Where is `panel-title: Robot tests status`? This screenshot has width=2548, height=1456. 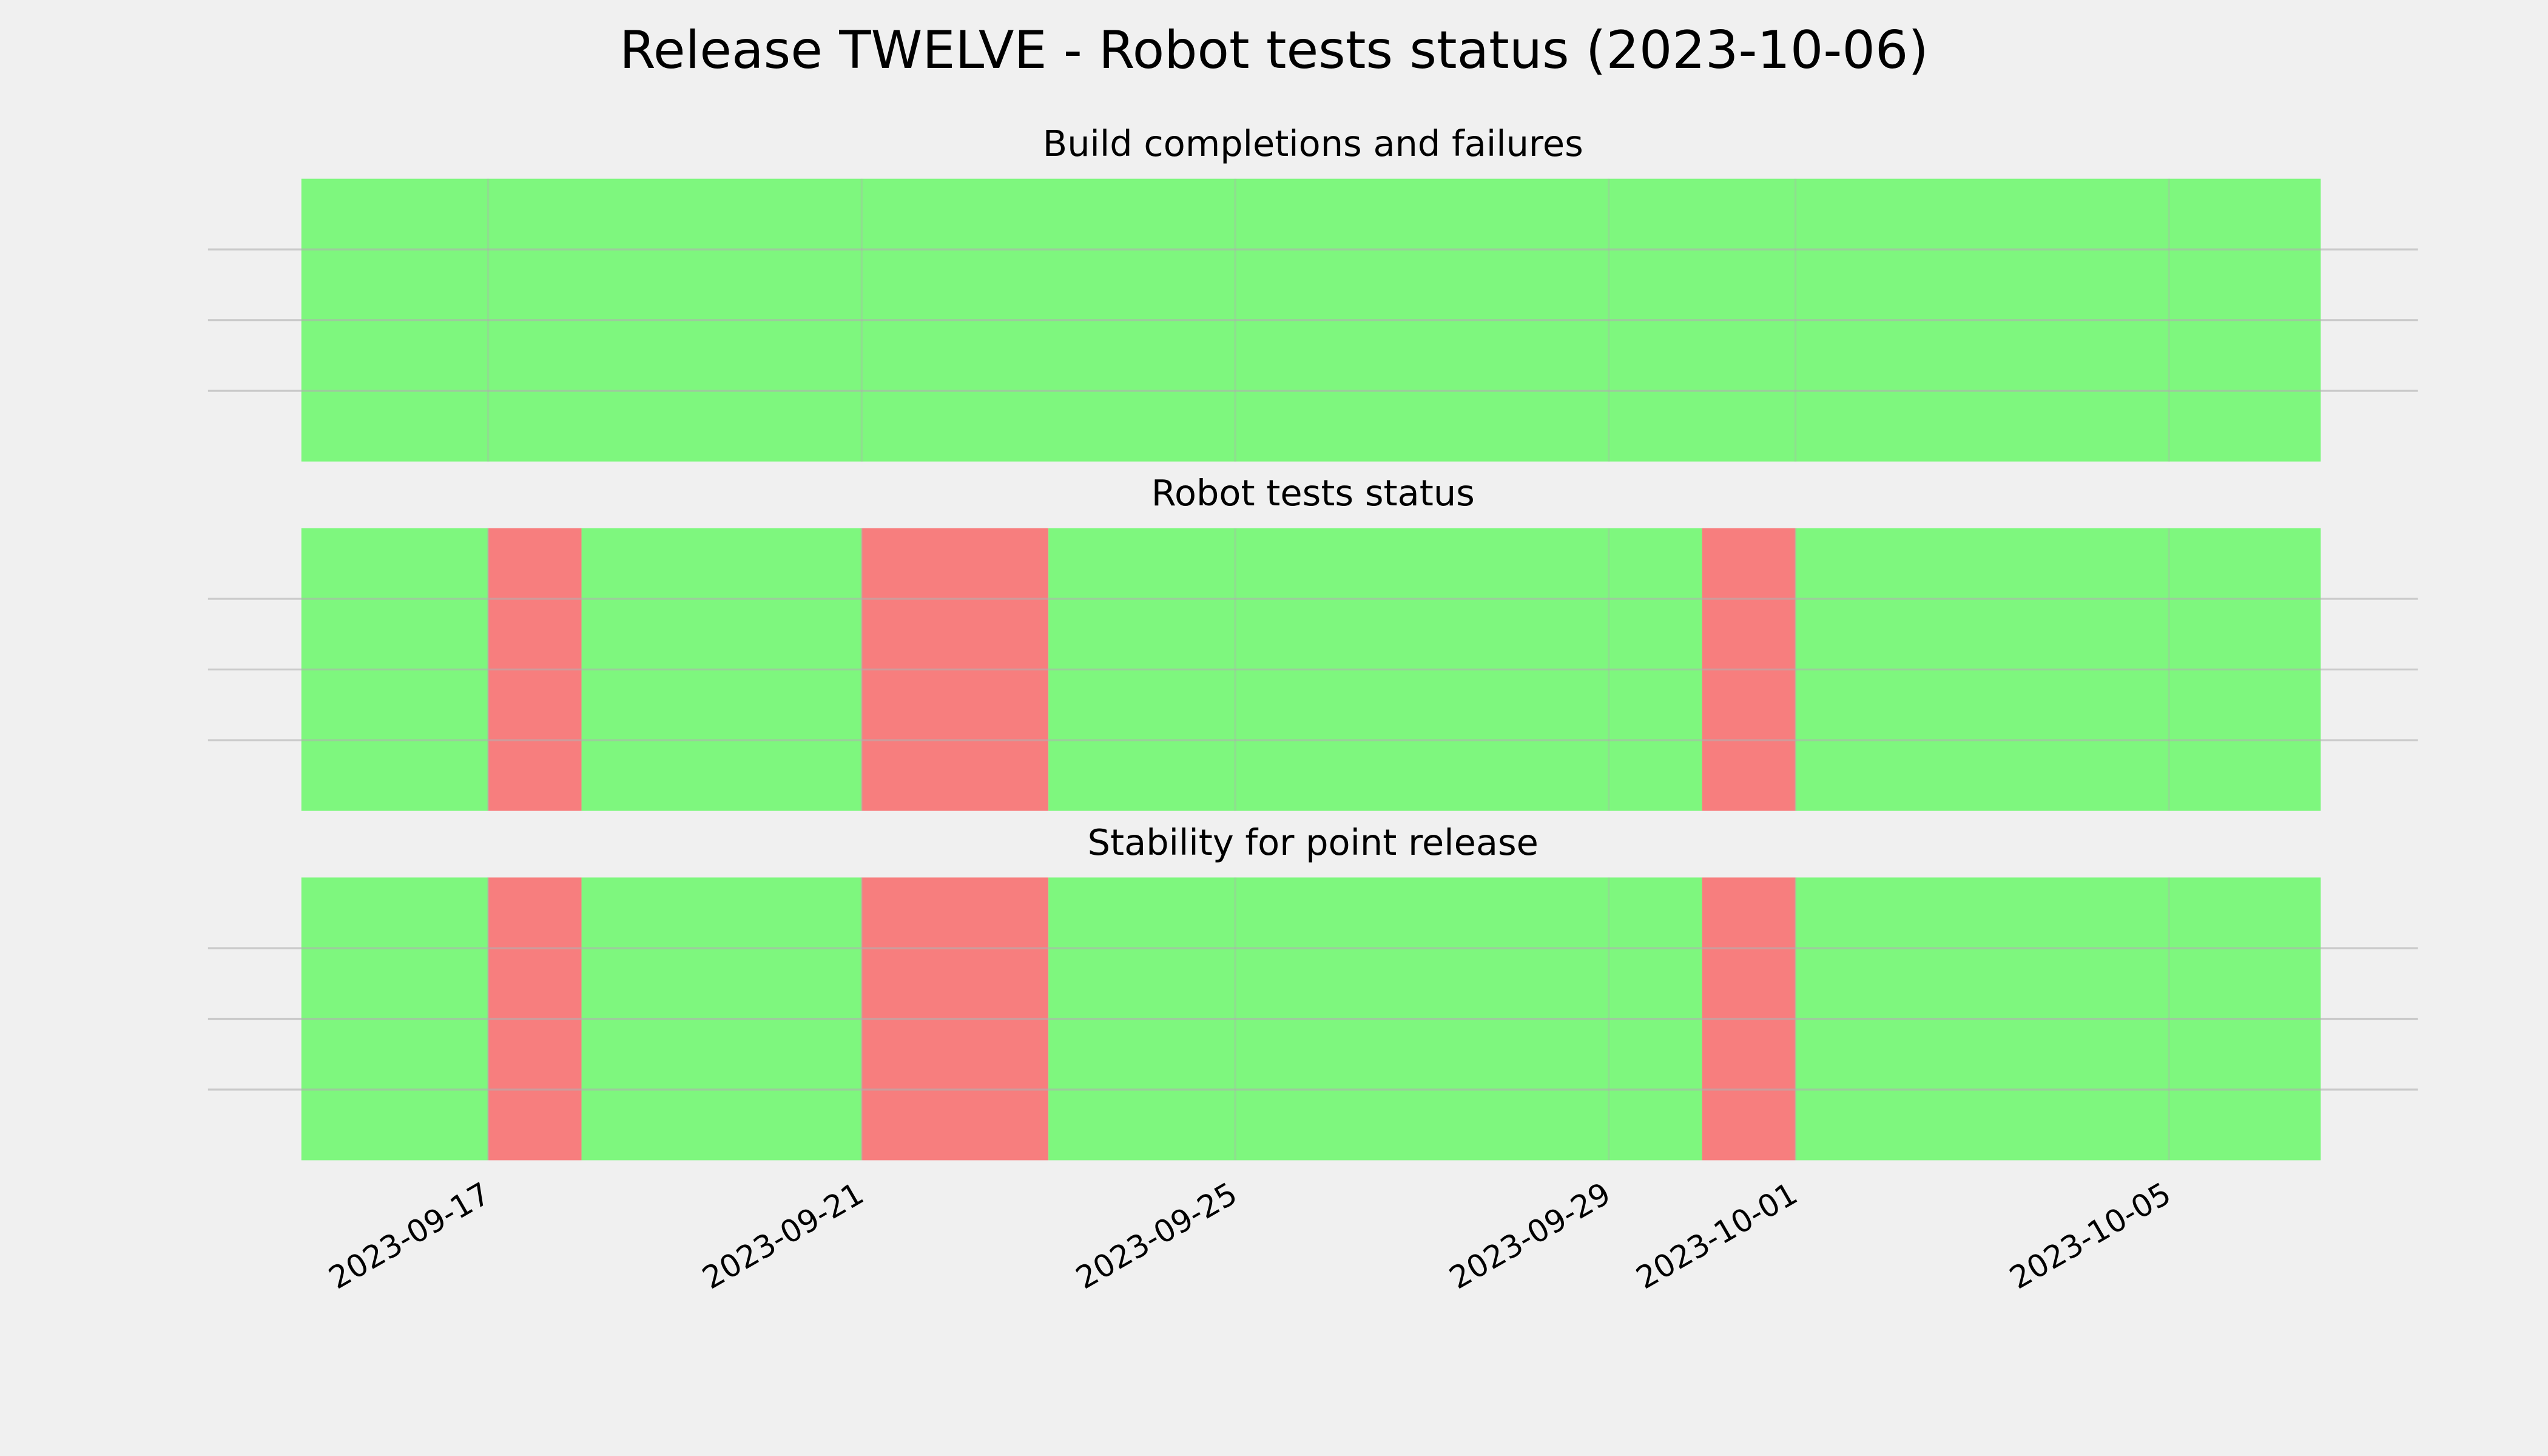 panel-title: Robot tests status is located at coordinates (1313, 493).